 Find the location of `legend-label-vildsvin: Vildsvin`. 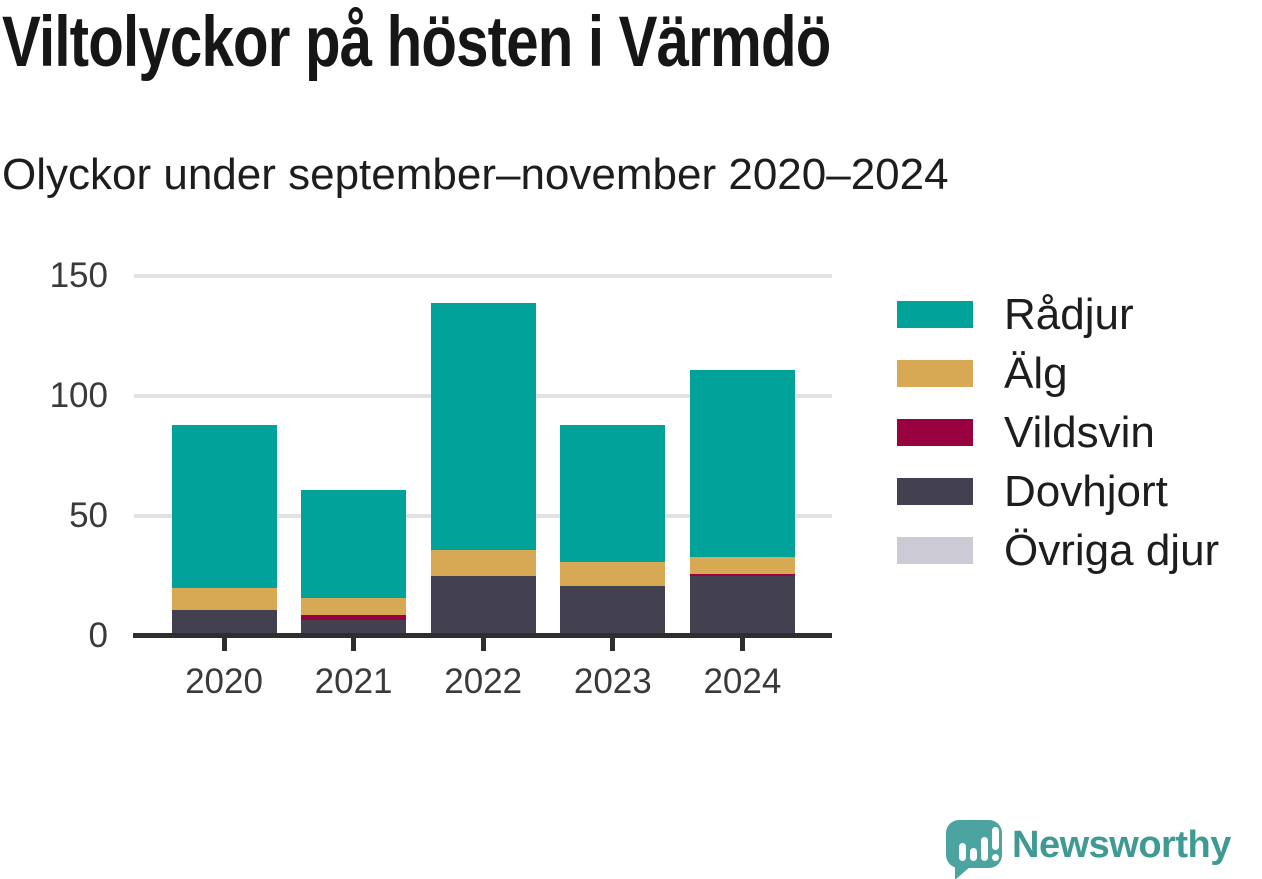

legend-label-vildsvin: Vildsvin is located at coordinates (1079, 432).